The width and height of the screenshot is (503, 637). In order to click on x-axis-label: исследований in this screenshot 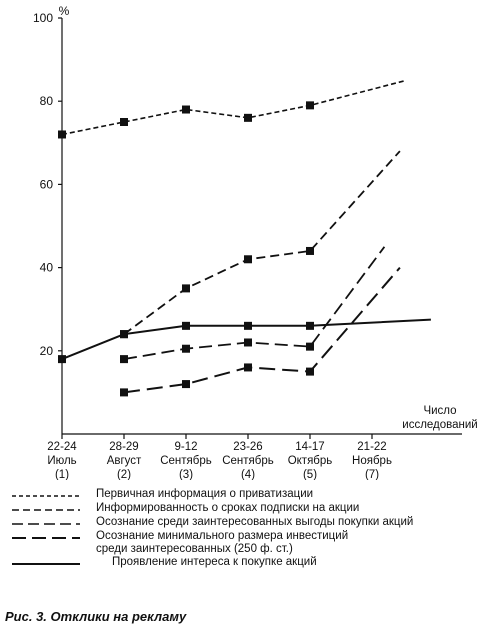, I will do `click(439, 425)`.